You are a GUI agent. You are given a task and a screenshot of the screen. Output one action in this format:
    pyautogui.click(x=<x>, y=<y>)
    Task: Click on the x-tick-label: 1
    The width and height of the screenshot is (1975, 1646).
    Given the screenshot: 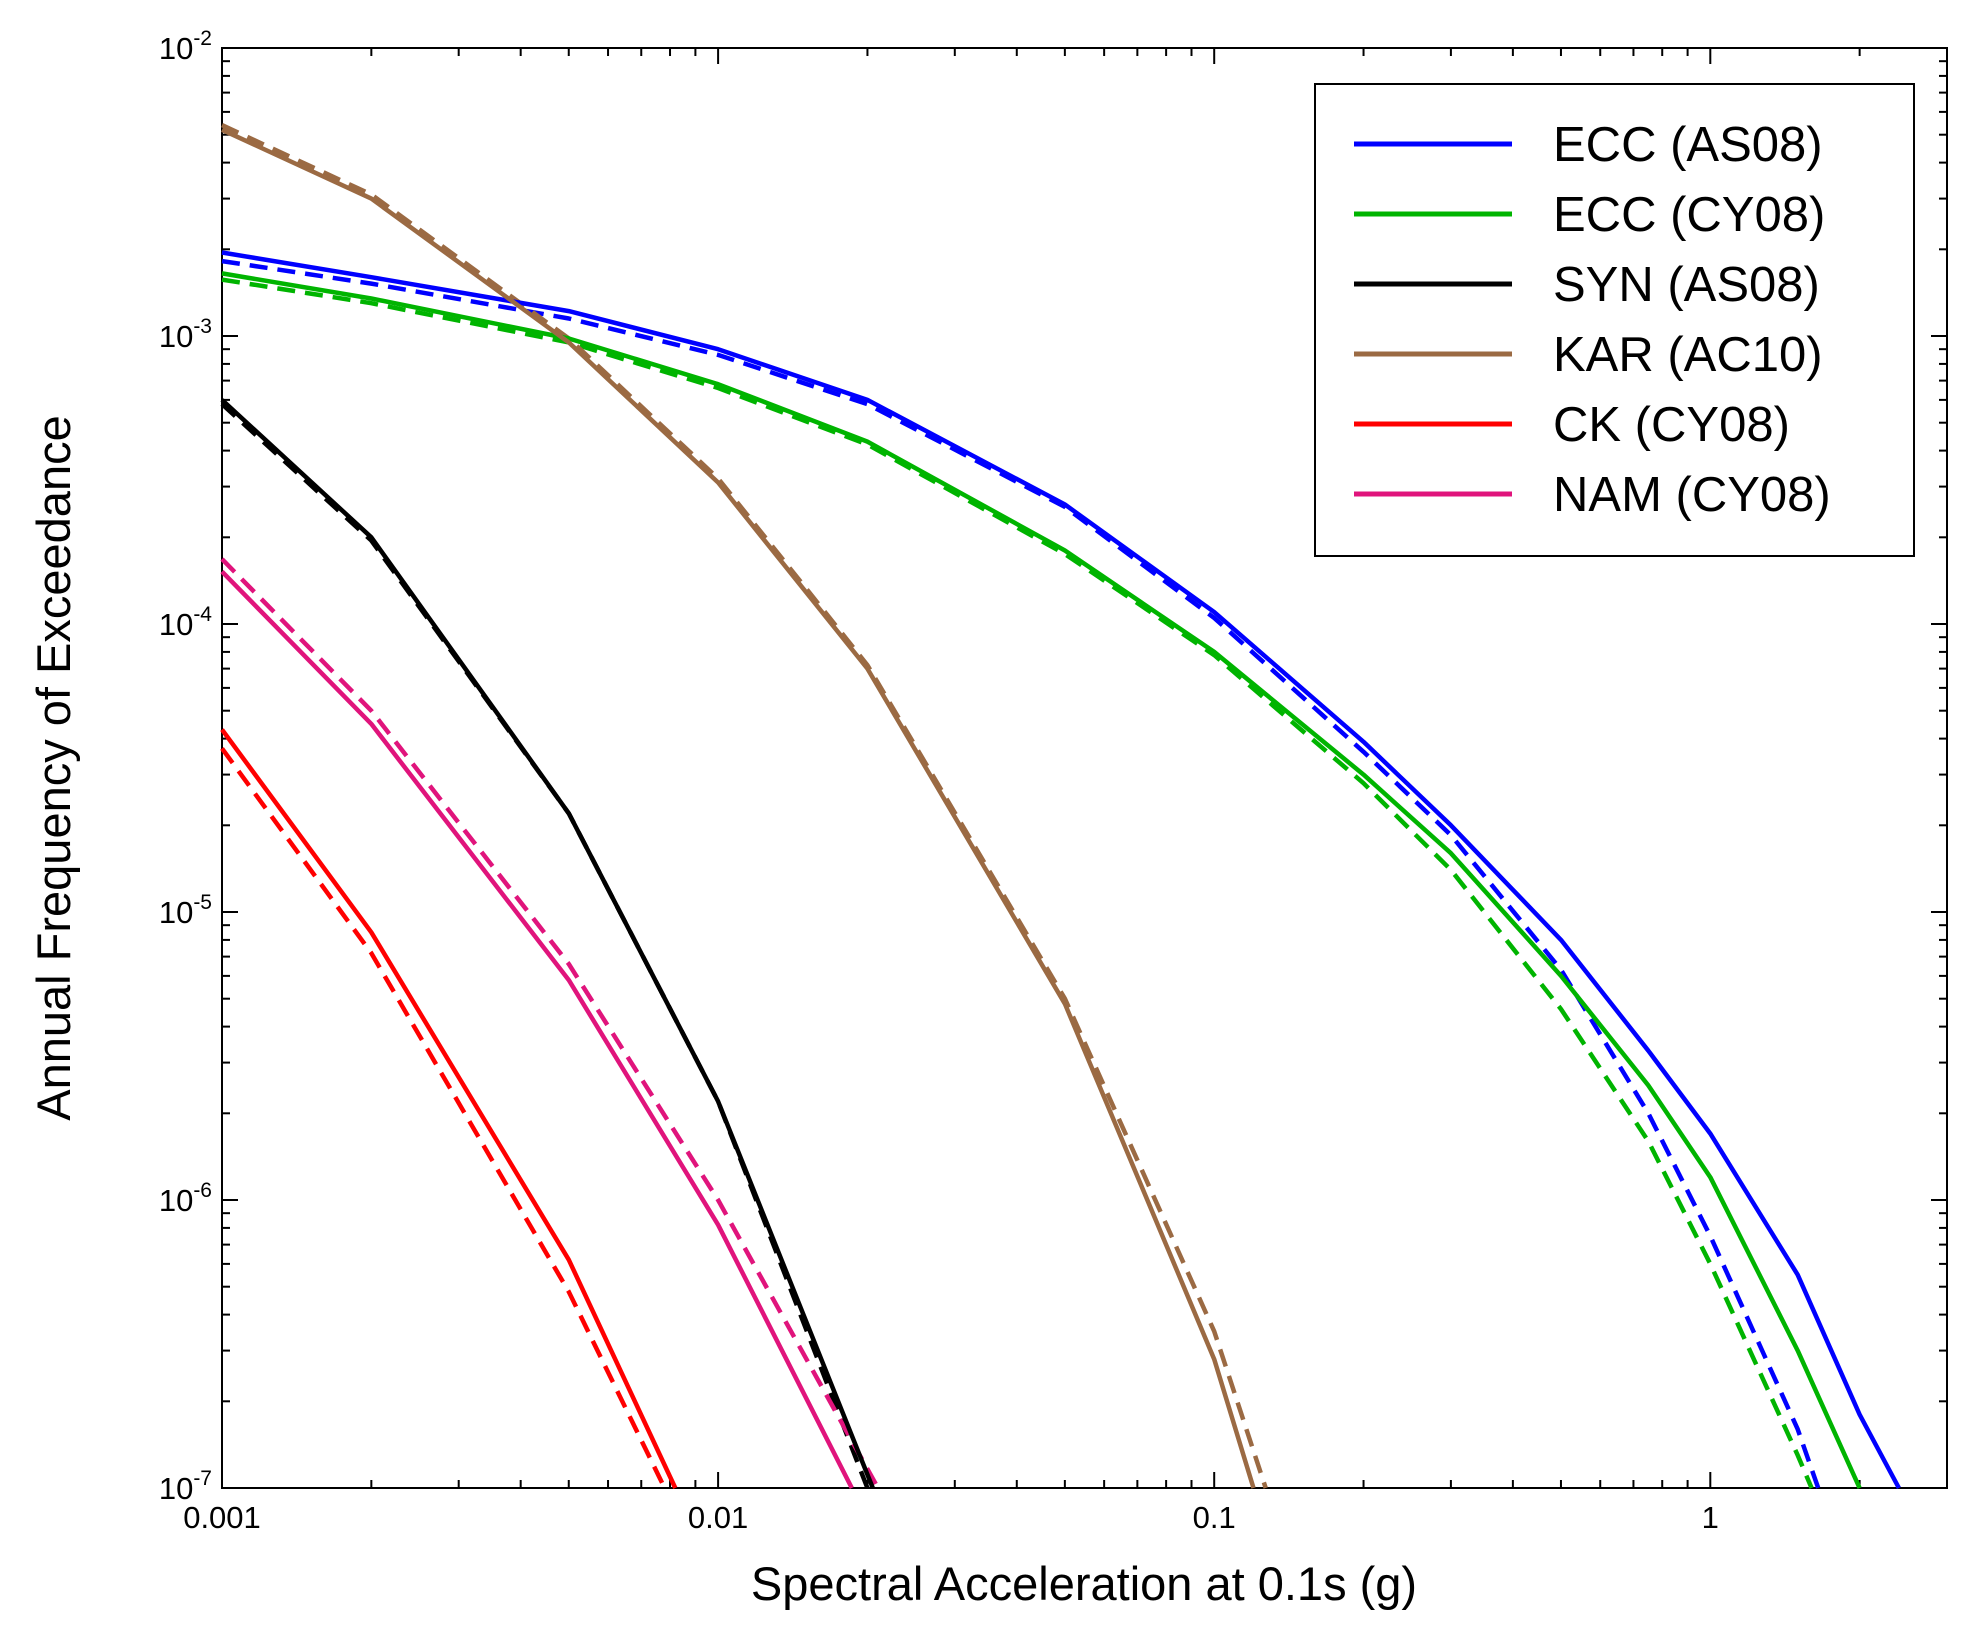 What is the action you would take?
    pyautogui.click(x=1710, y=1517)
    